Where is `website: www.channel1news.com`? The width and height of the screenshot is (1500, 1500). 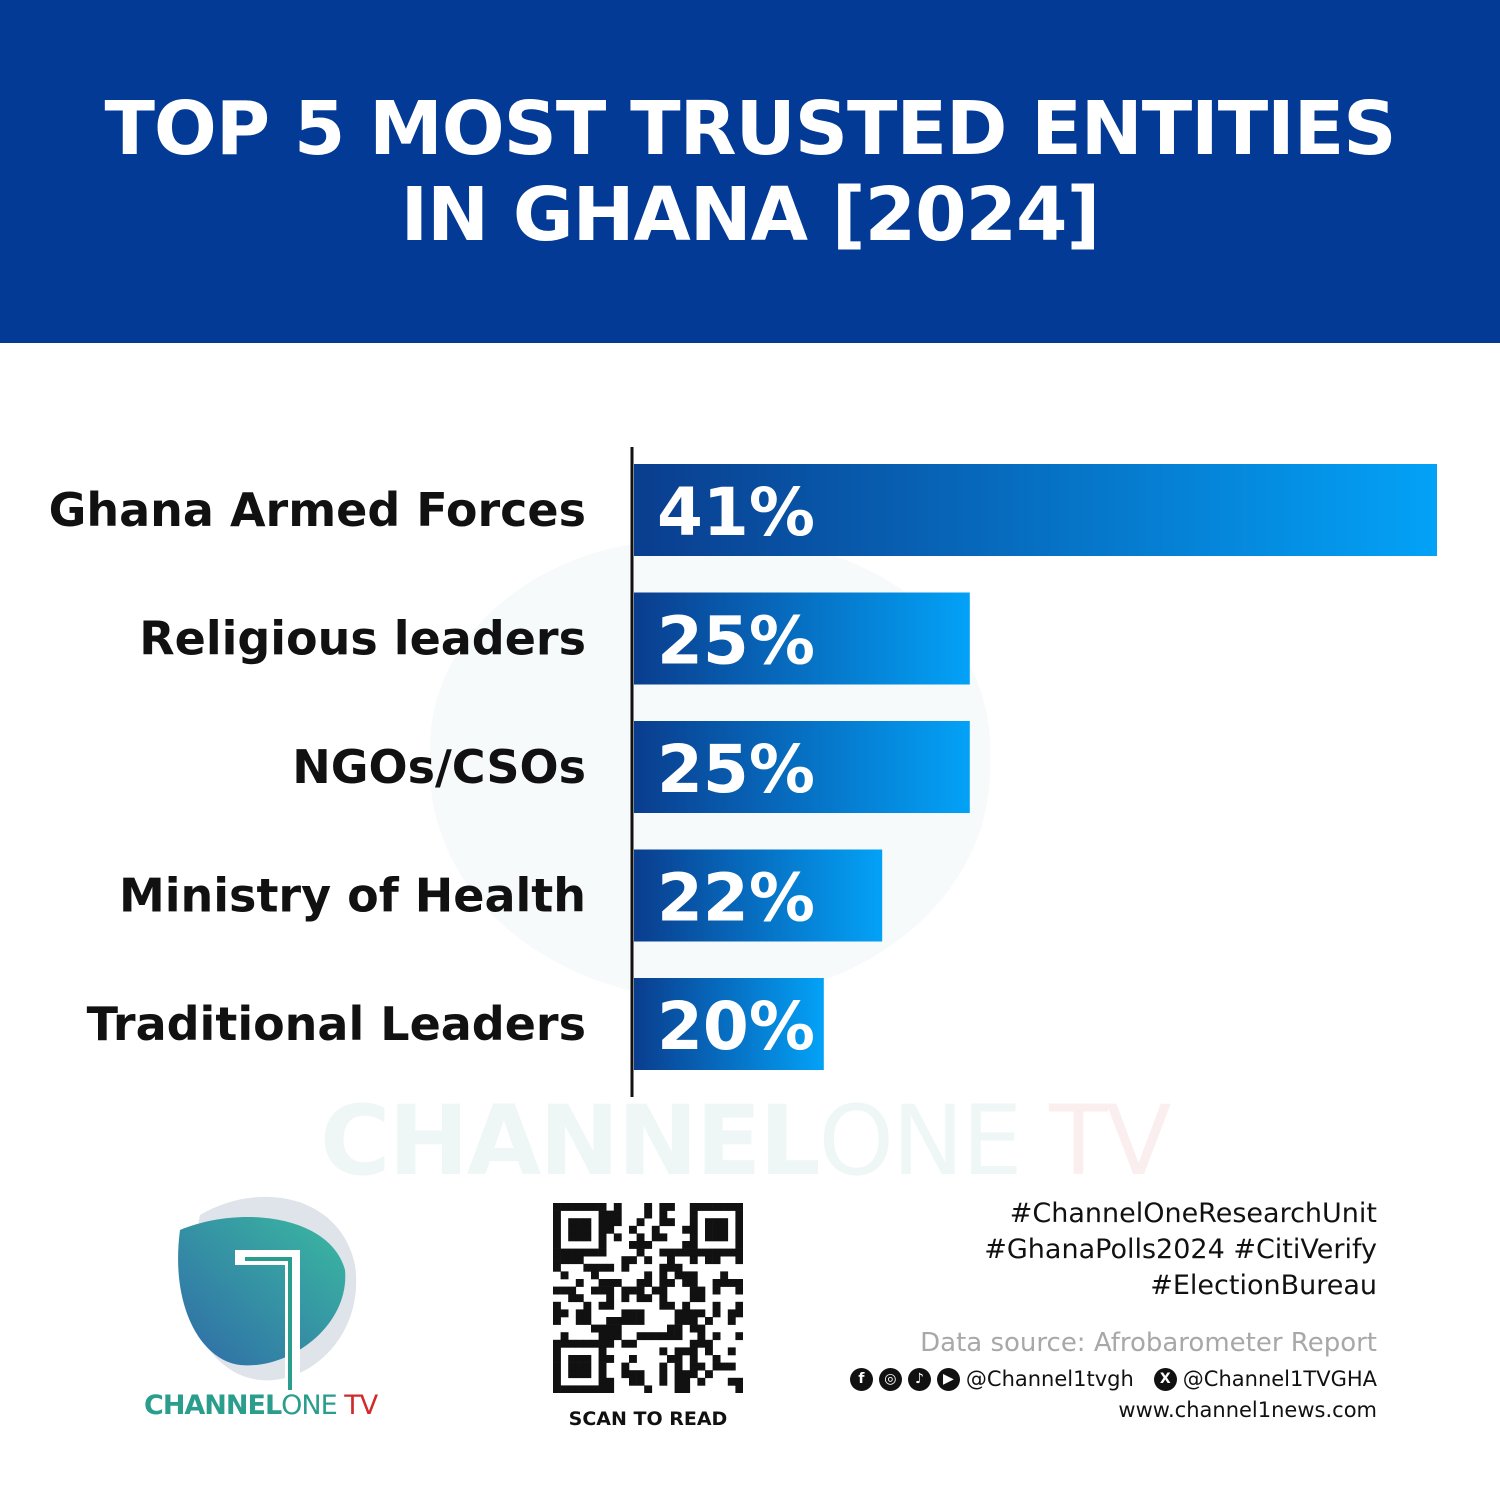 website: www.channel1news.com is located at coordinates (1247, 1410).